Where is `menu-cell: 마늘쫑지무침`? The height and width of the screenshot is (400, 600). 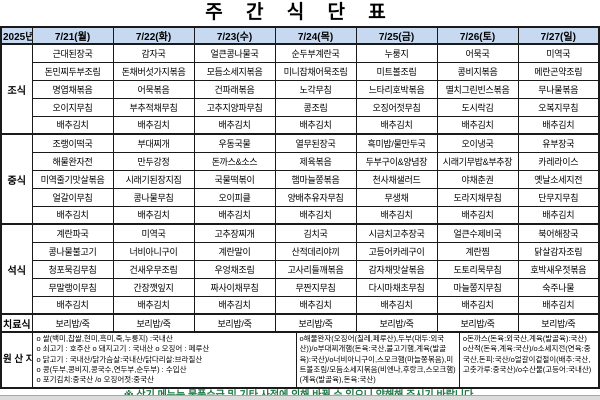 menu-cell: 마늘쫑지무침 is located at coordinates (477, 287).